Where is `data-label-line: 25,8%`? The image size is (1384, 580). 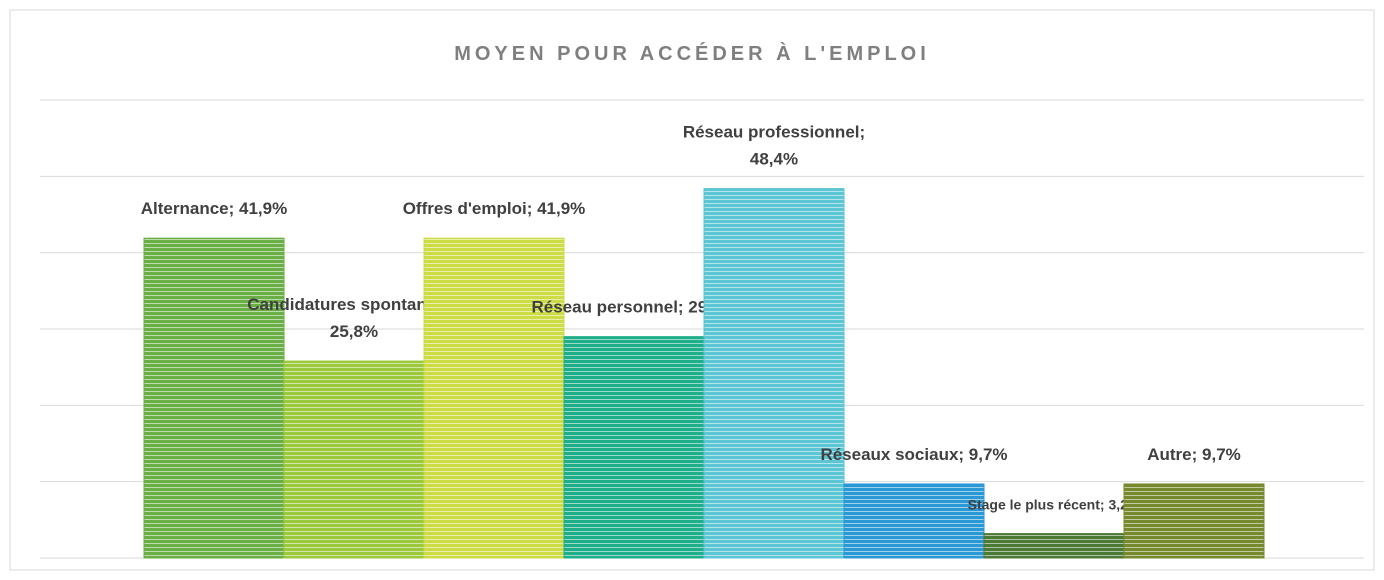
data-label-line: 25,8% is located at coordinates (354, 331).